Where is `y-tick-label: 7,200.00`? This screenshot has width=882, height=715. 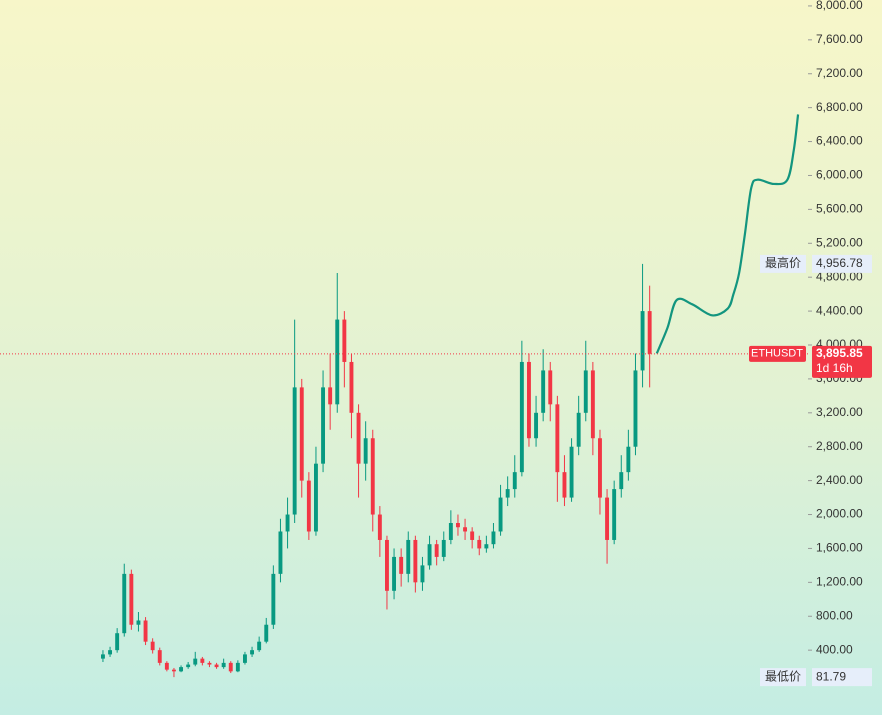
y-tick-label: 7,200.00 is located at coordinates (839, 73).